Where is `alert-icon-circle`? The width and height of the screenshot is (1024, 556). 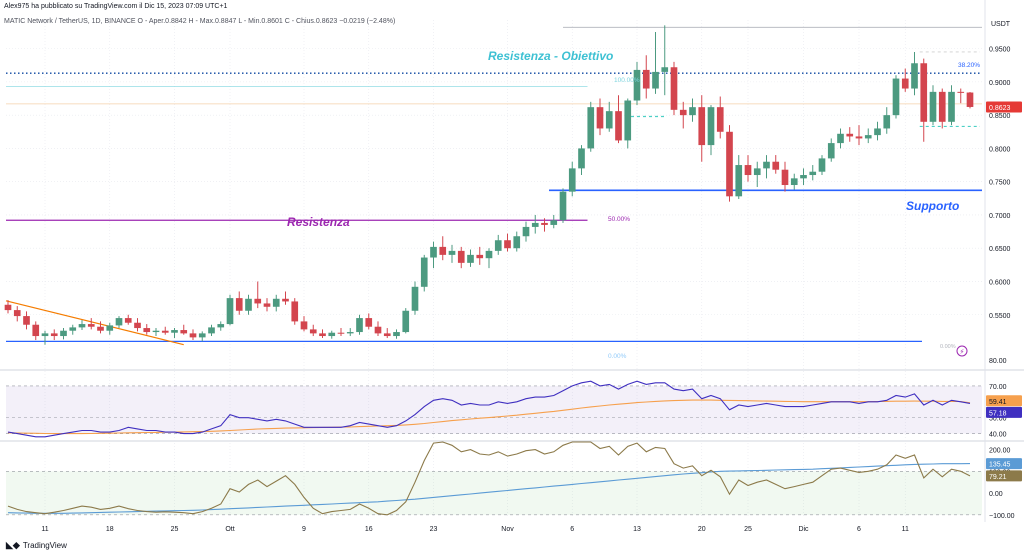 alert-icon-circle is located at coordinates (962, 351).